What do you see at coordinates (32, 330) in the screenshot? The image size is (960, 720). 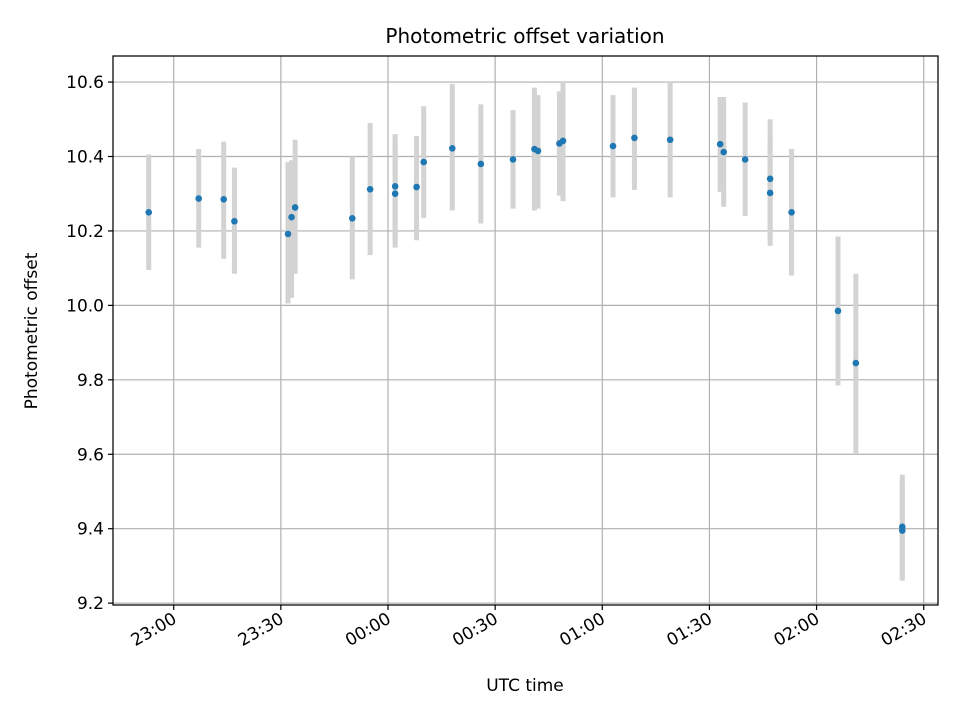 I see `y-axis-title: Photometric offset` at bounding box center [32, 330].